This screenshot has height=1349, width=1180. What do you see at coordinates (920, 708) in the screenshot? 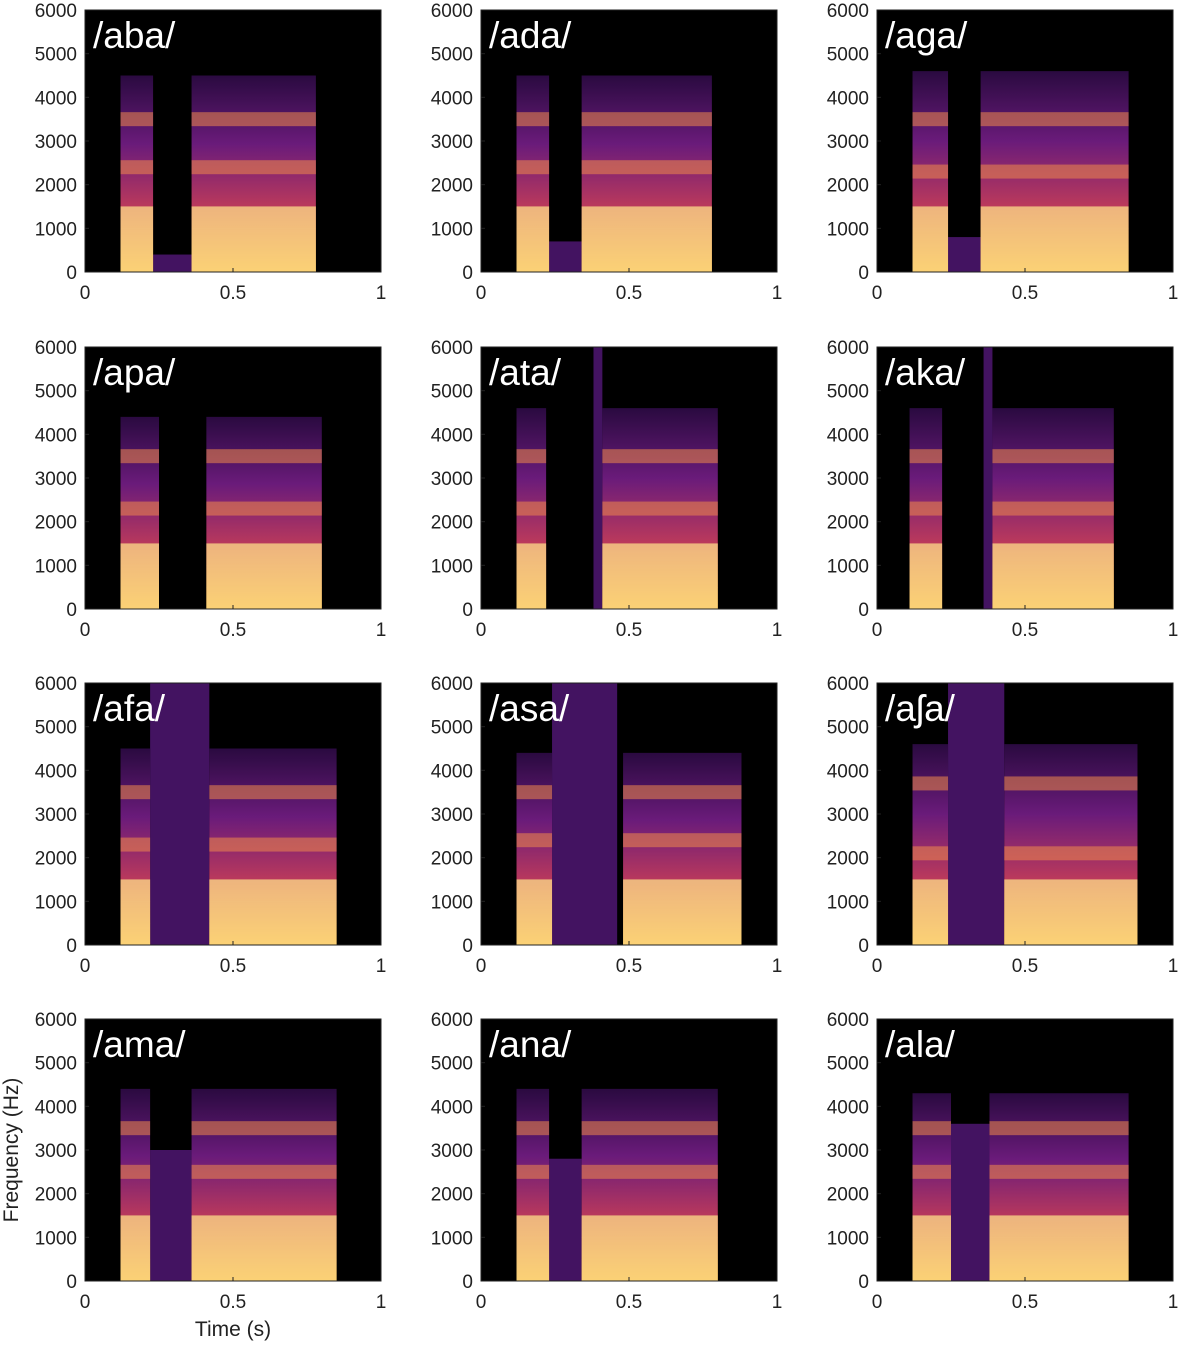
I see `panel-title: /aʃa/` at bounding box center [920, 708].